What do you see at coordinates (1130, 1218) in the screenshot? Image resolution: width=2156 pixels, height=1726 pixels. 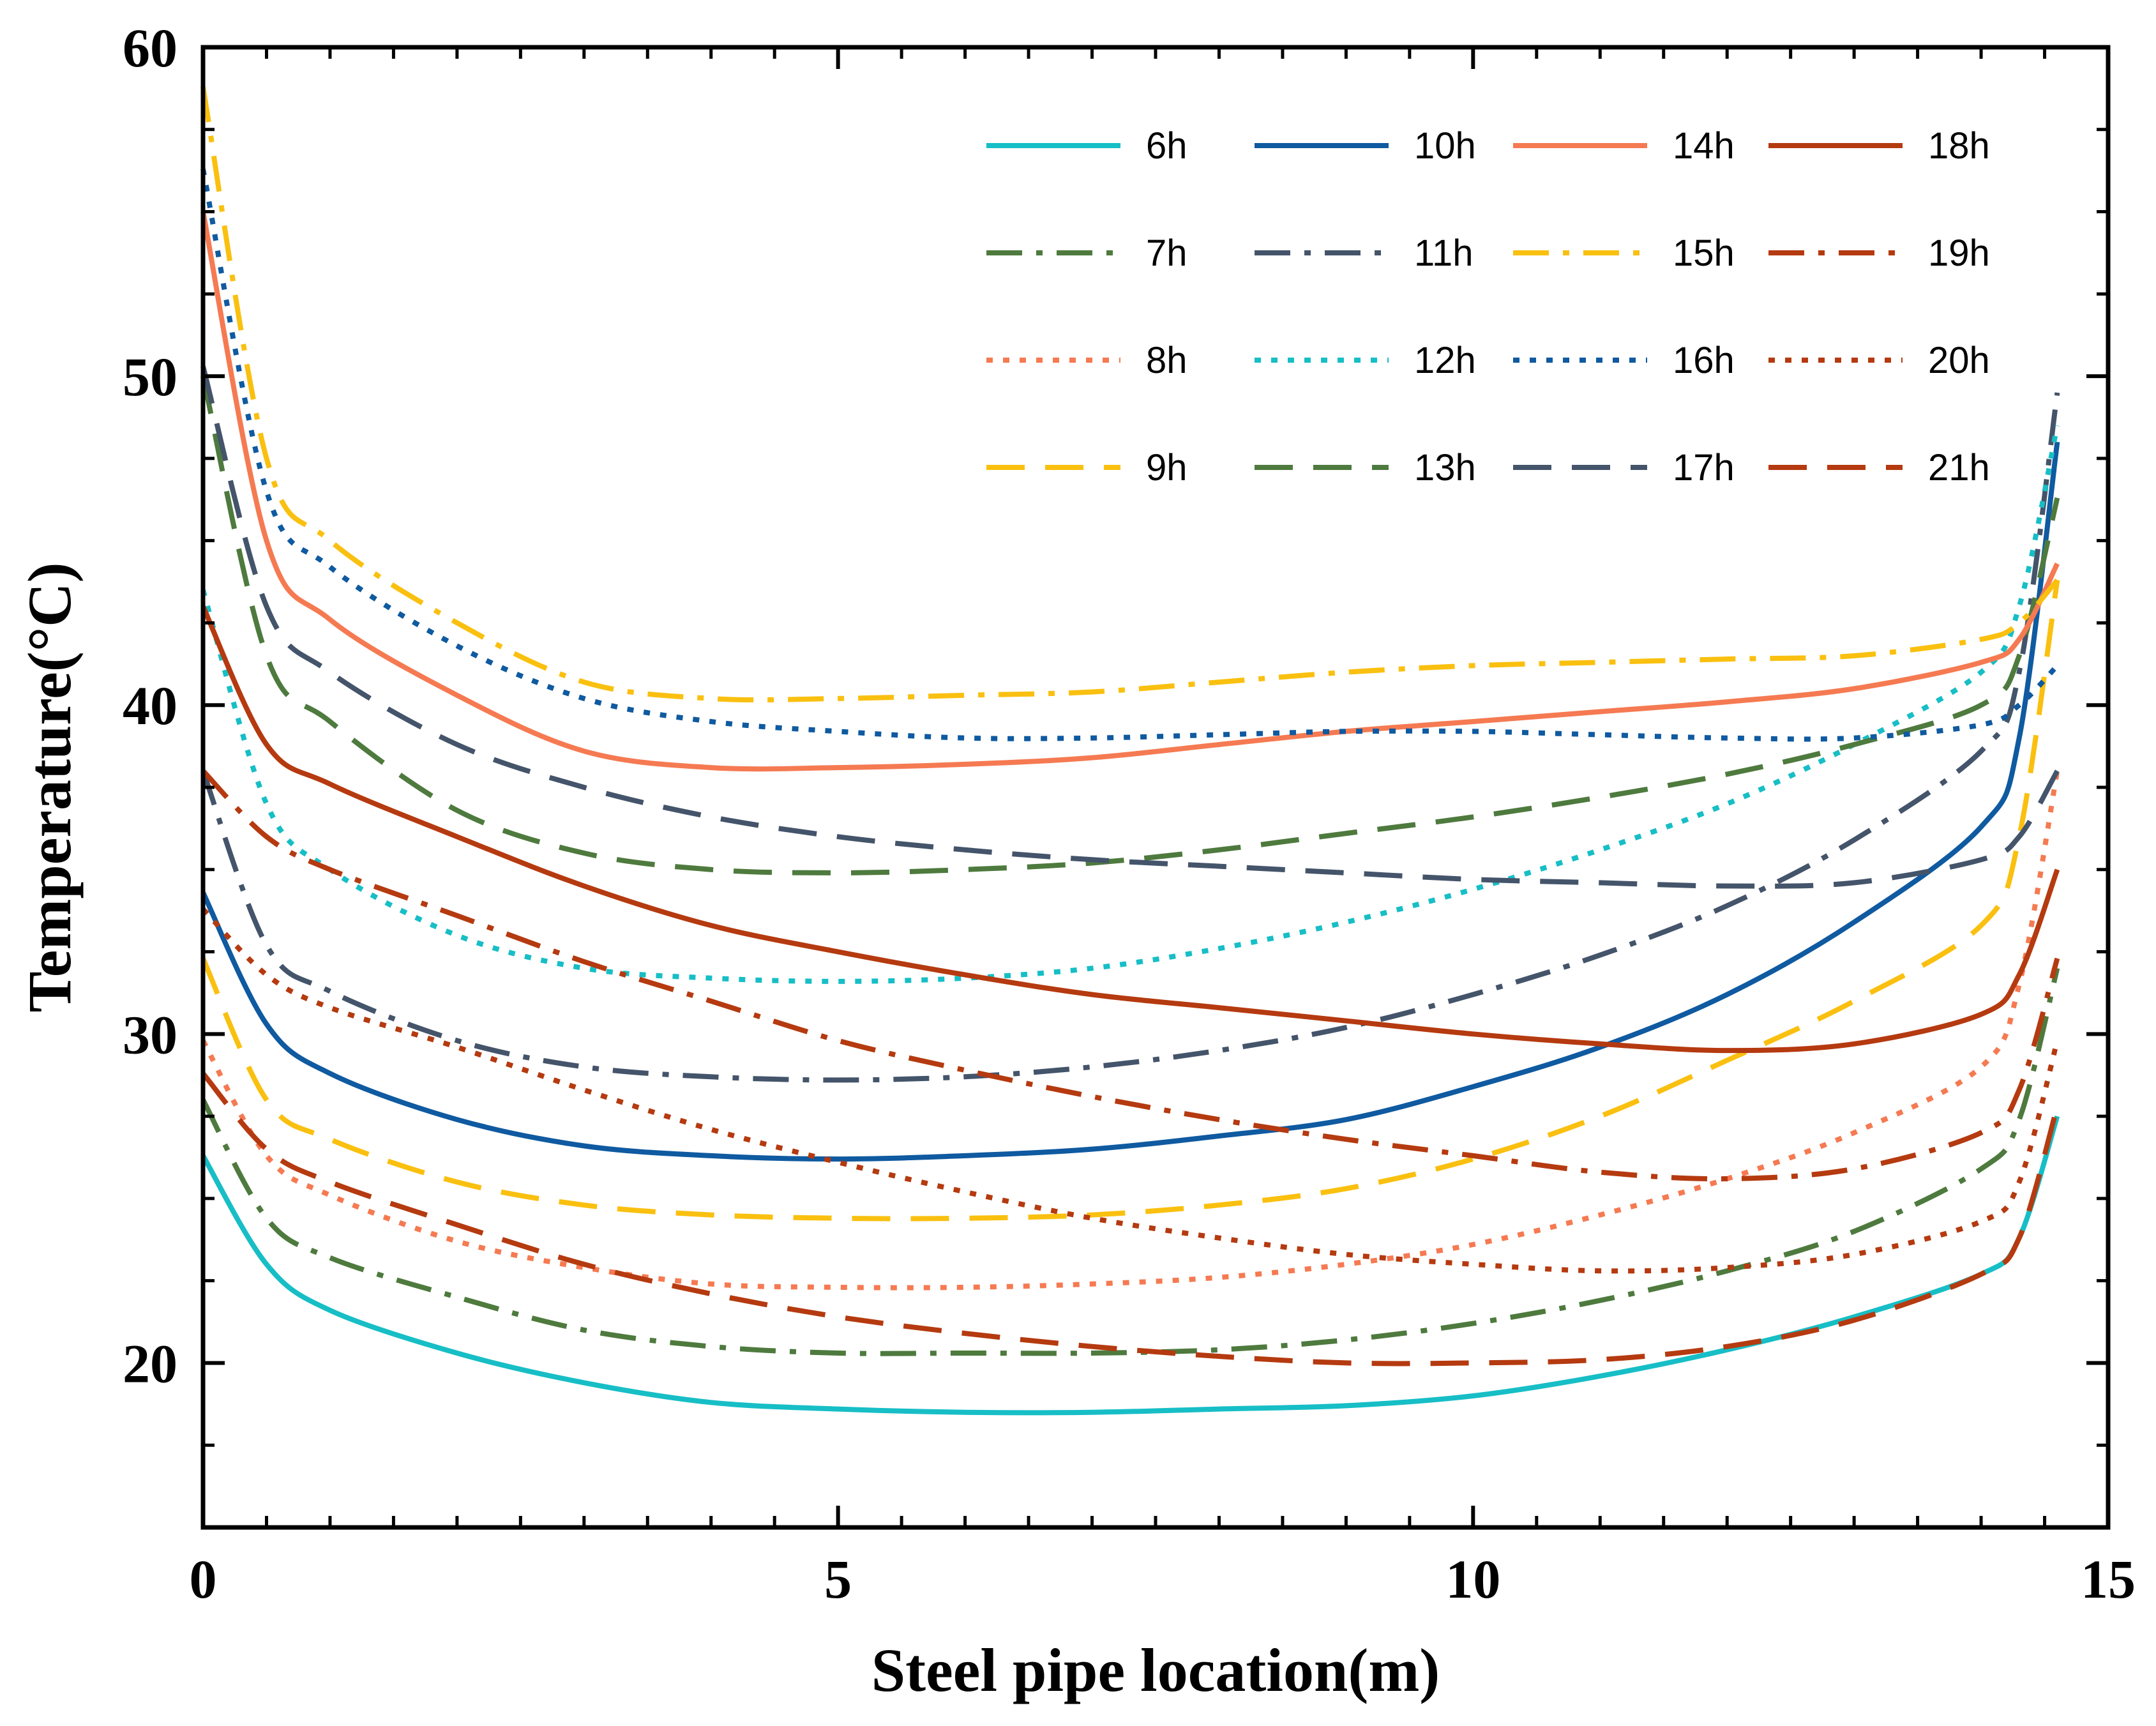 I see `series-line-21h` at bounding box center [1130, 1218].